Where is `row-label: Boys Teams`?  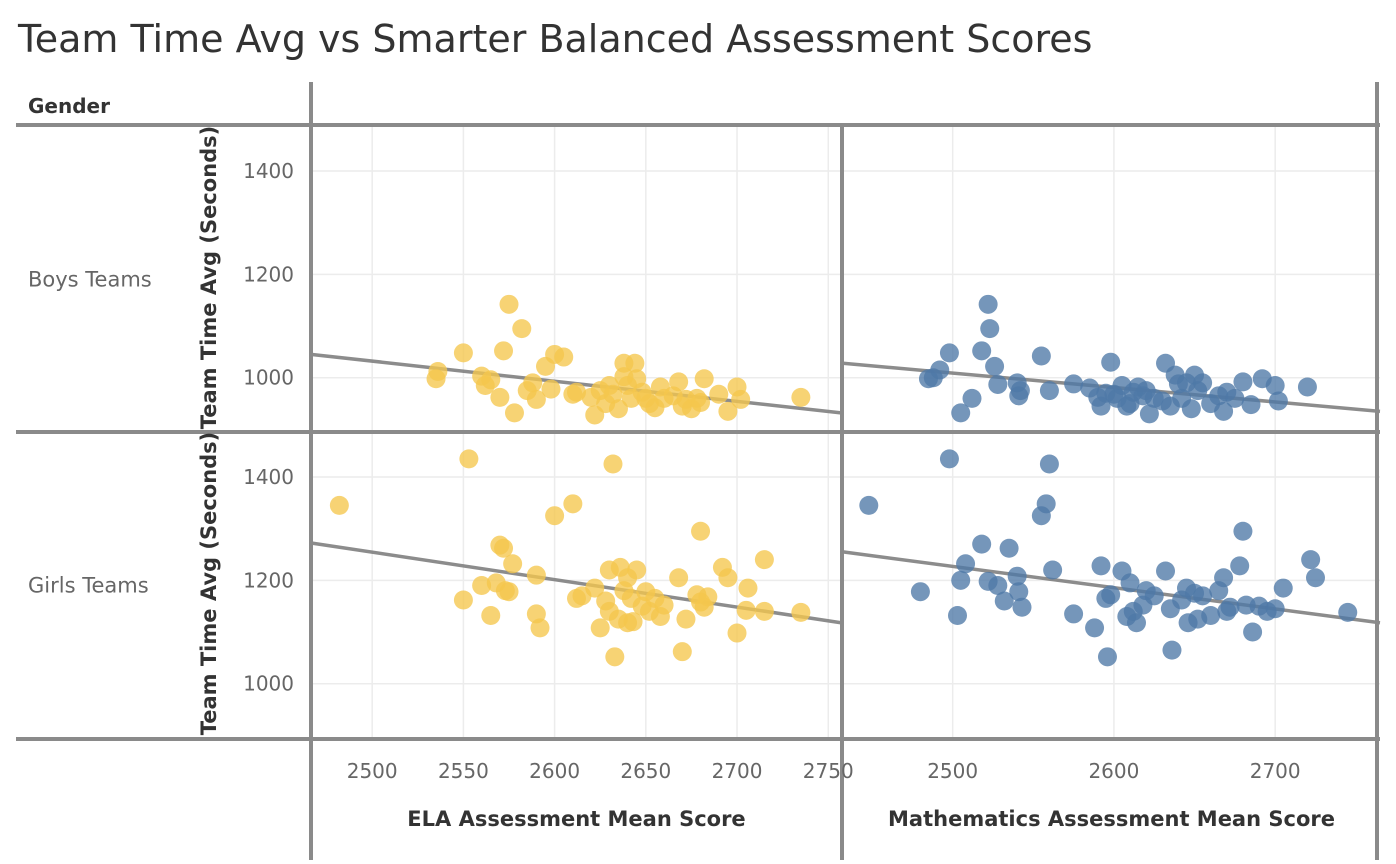
row-label: Boys Teams is located at coordinates (90, 280).